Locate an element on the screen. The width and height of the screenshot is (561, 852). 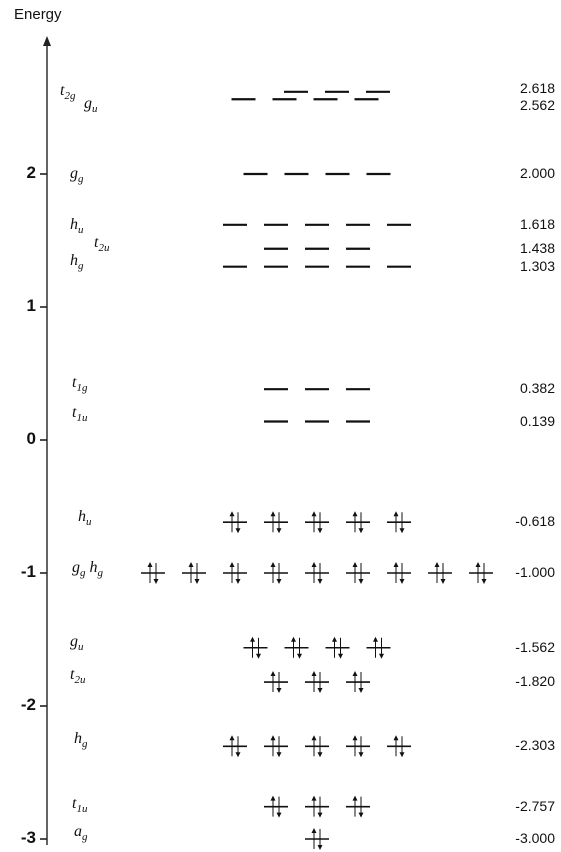
axis-tick-label: -1 is located at coordinates (28, 571).